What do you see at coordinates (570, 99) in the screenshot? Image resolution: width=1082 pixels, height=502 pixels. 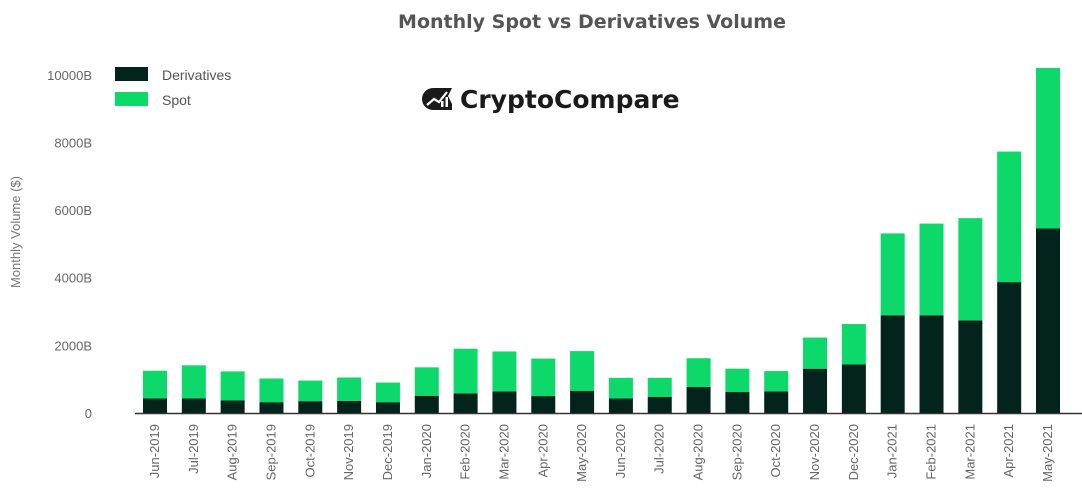 I see `logo-brand-name: CryptoCompare` at bounding box center [570, 99].